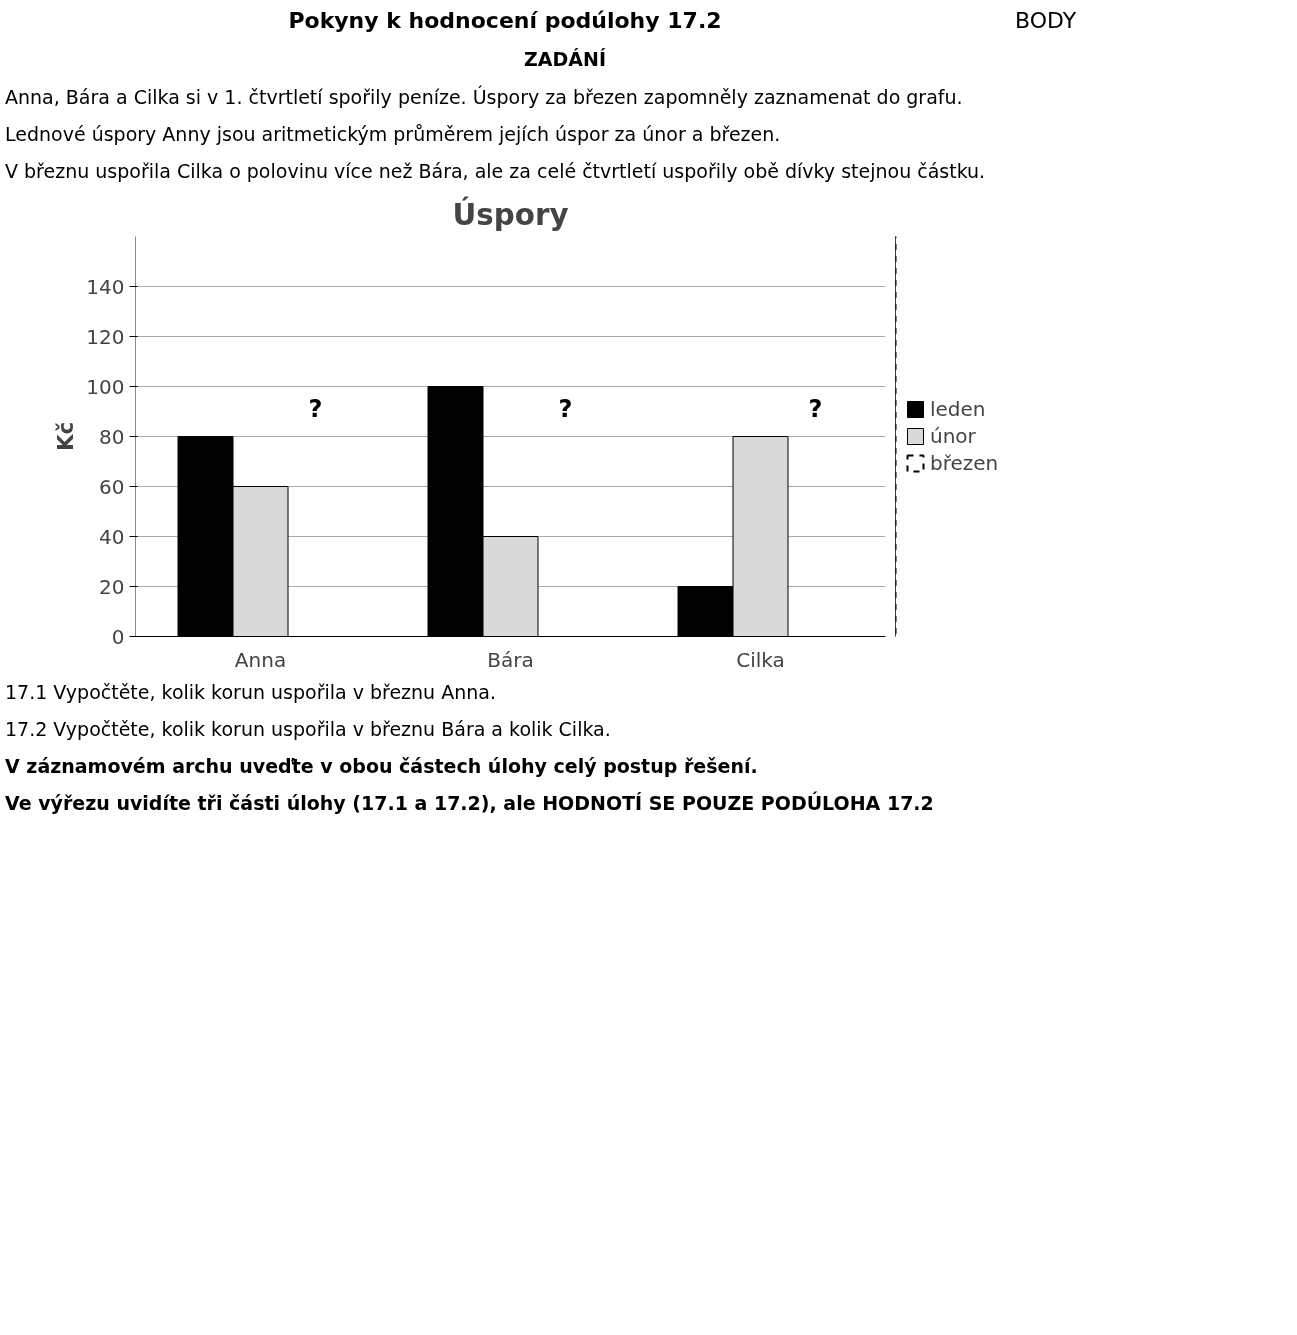 The image size is (1297, 1335). I want to click on y-tick-label: 60, so click(112, 486).